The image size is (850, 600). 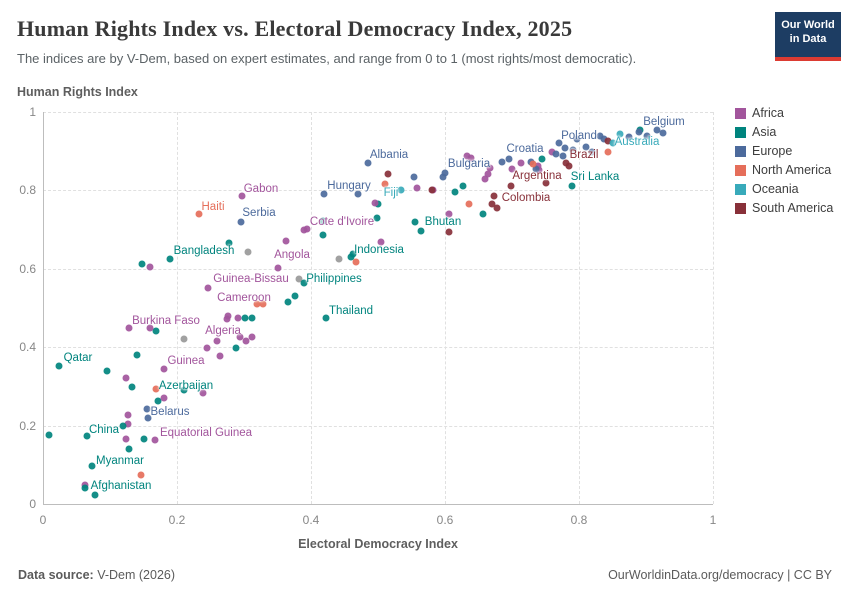 What do you see at coordinates (637, 142) in the screenshot?
I see `country-label-australia: Australia` at bounding box center [637, 142].